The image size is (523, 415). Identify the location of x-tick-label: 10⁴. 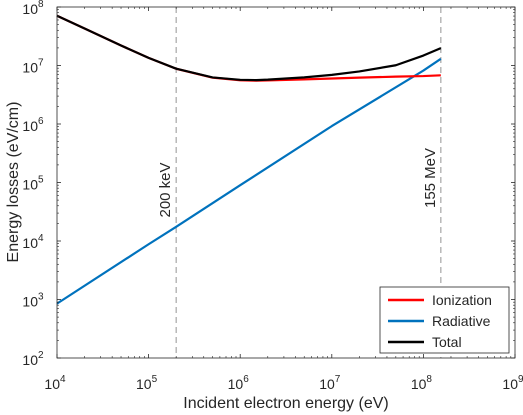
(55, 383).